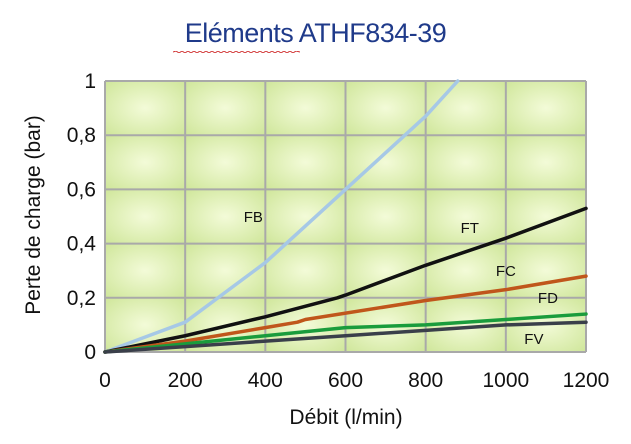 This screenshot has width=631, height=444. Describe the element at coordinates (185, 380) in the screenshot. I see `x-tick-label: 200` at that location.